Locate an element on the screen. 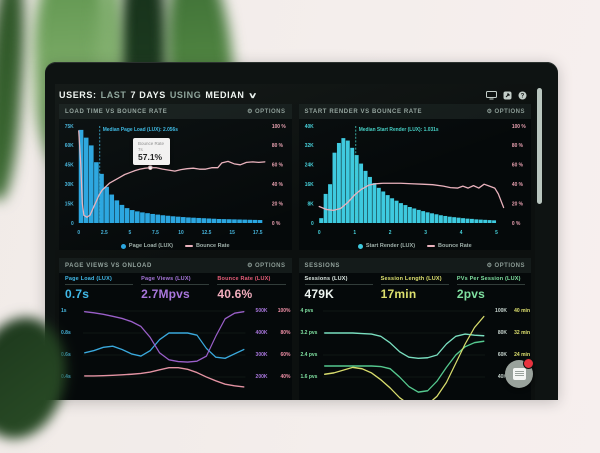 This screenshot has width=600, height=453. svg-text: 40 % is located at coordinates (517, 185).